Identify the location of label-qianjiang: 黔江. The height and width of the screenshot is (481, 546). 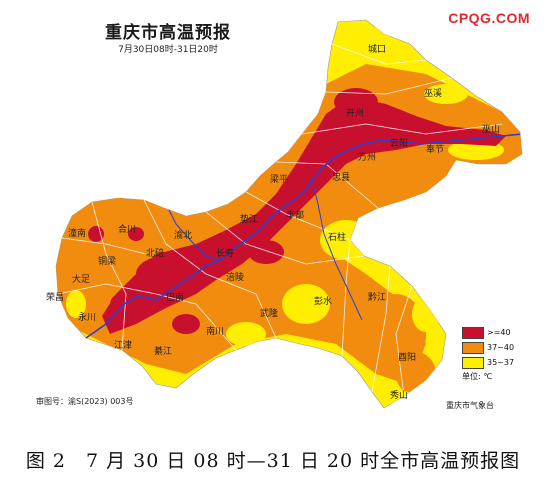
(377, 297).